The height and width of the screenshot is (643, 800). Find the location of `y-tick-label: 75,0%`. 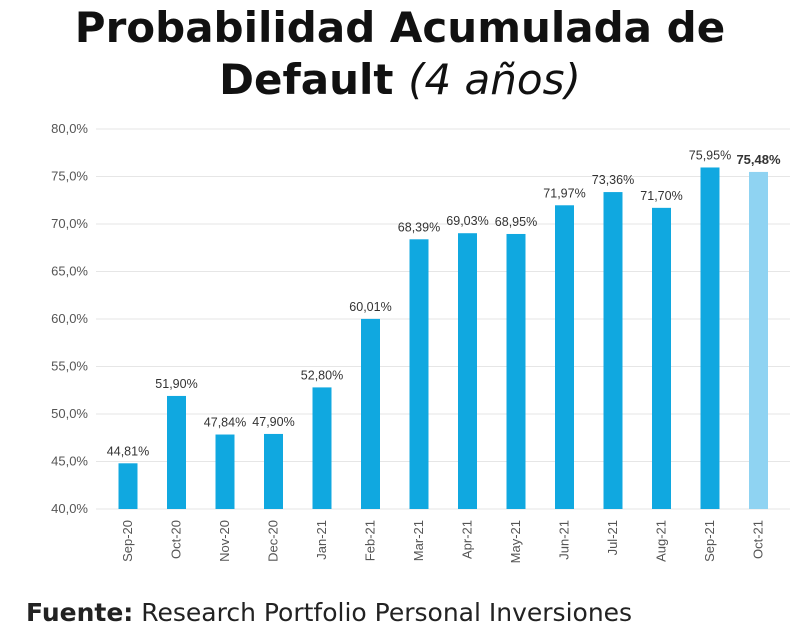

y-tick-label: 75,0% is located at coordinates (69, 176).